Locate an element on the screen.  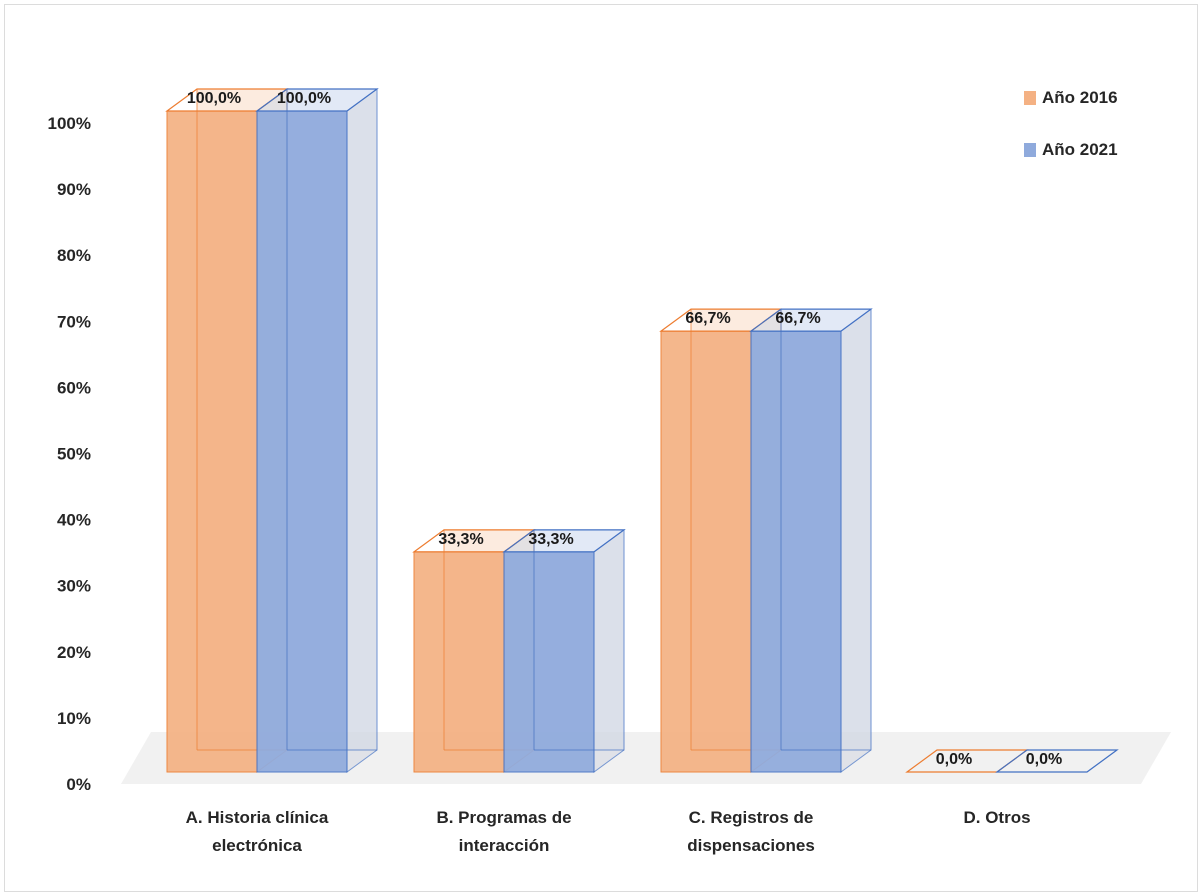
y-tick-label: 30% is located at coordinates (74, 586).